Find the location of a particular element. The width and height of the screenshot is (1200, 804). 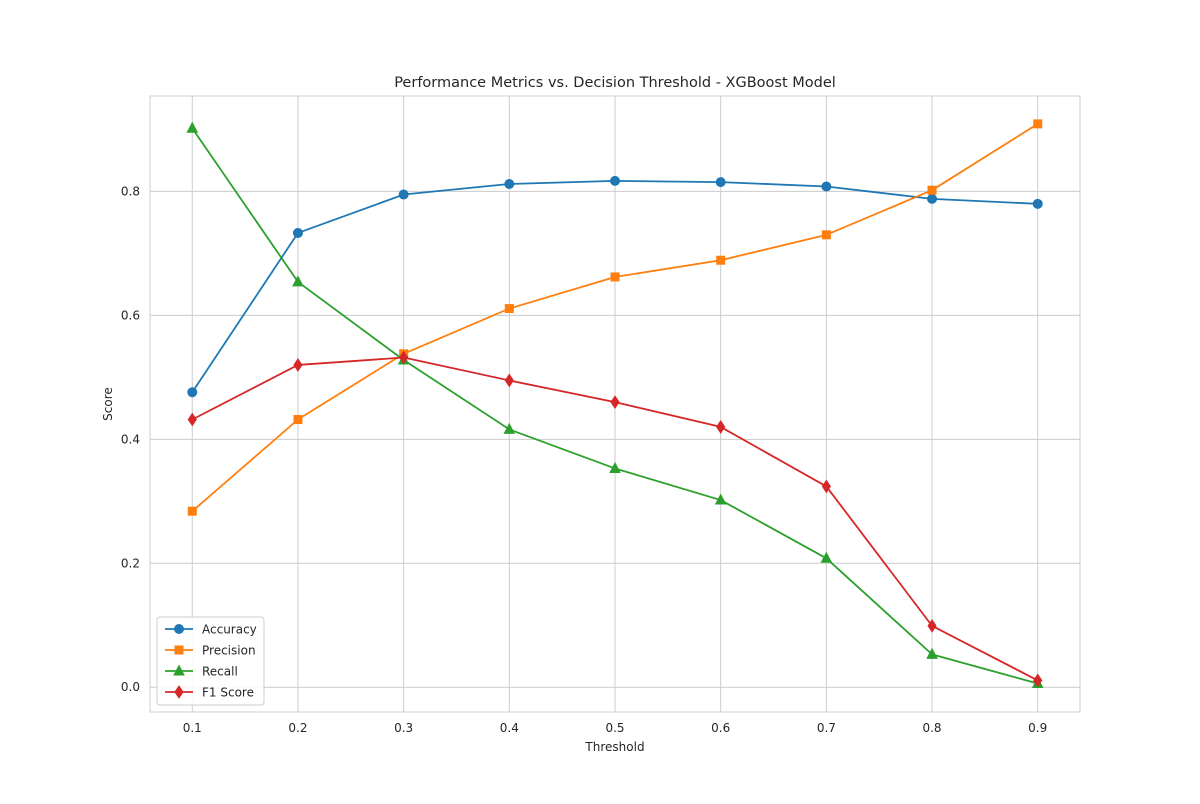

y-tick-label: 0.0 is located at coordinates (130, 687).